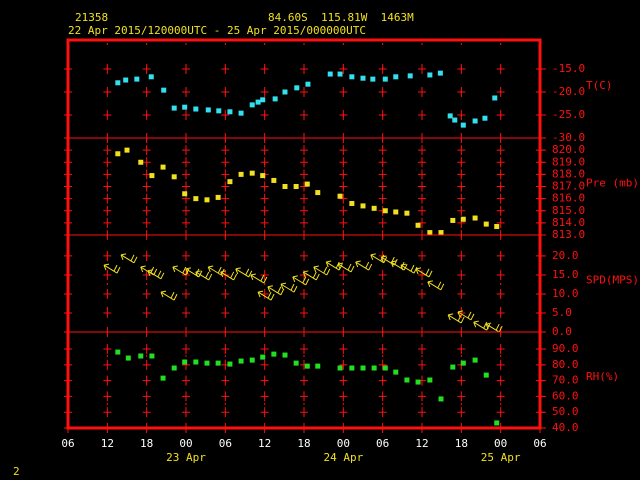 This screenshot has height=480, width=640. What do you see at coordinates (303, 443) in the screenshot?
I see `x-tick-label: 18` at bounding box center [303, 443].